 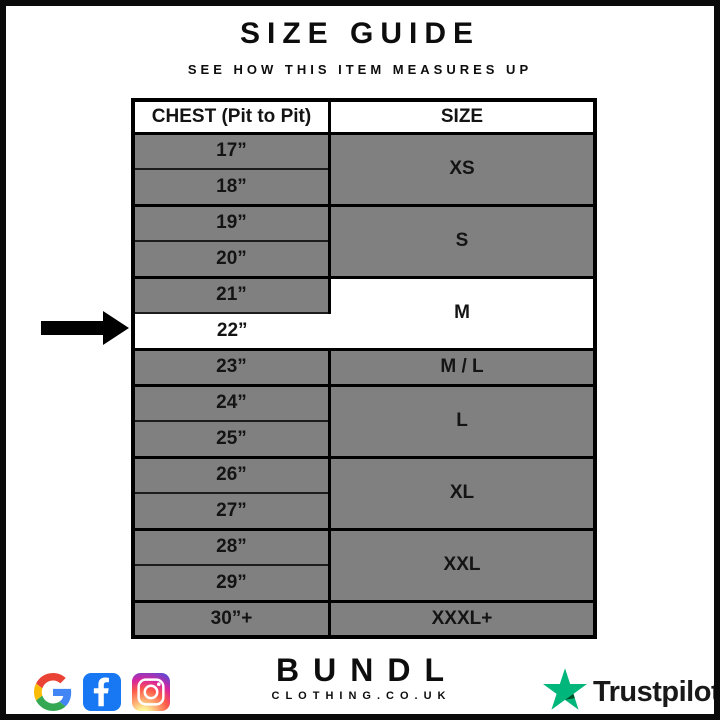 What do you see at coordinates (232, 618) in the screenshot?
I see `chest-cell: 30”+` at bounding box center [232, 618].